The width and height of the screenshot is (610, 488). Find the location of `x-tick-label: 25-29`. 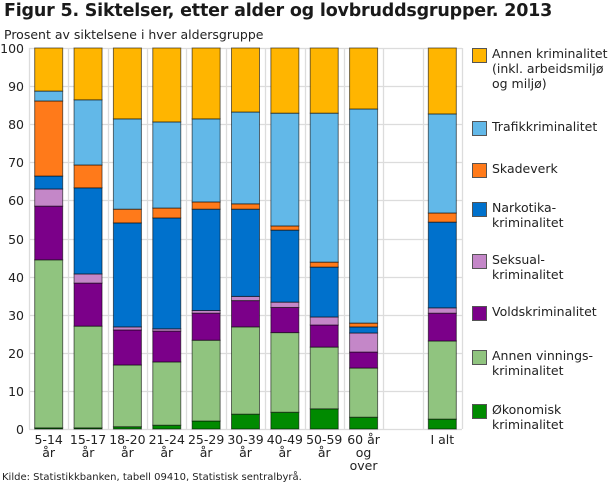

x-tick-label: 25-29 is located at coordinates (206, 439).